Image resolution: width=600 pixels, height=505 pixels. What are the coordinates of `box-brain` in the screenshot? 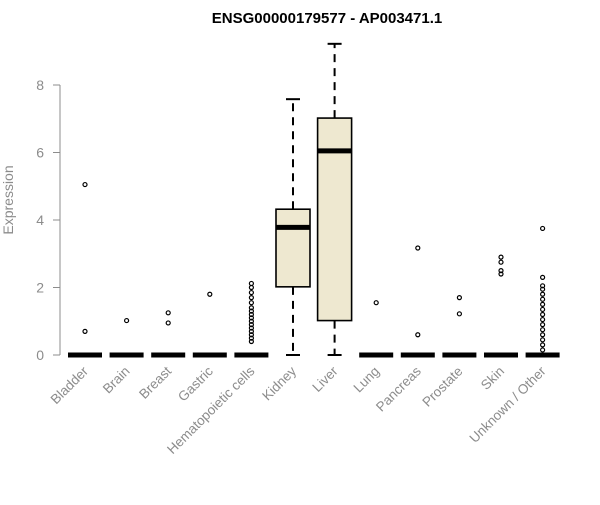 It's located at (126, 337).